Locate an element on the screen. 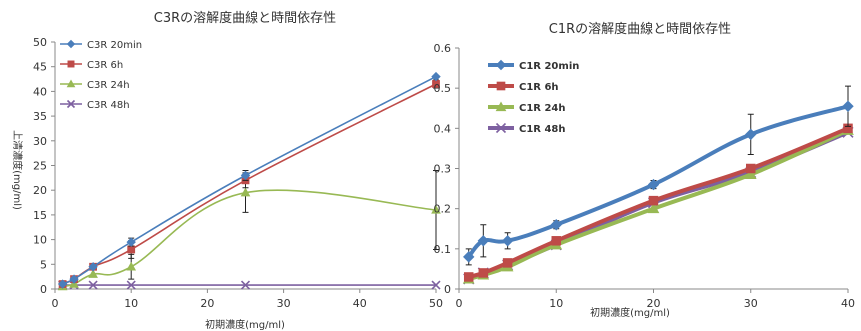  y-tick-label: 40 is located at coordinates (40, 91).